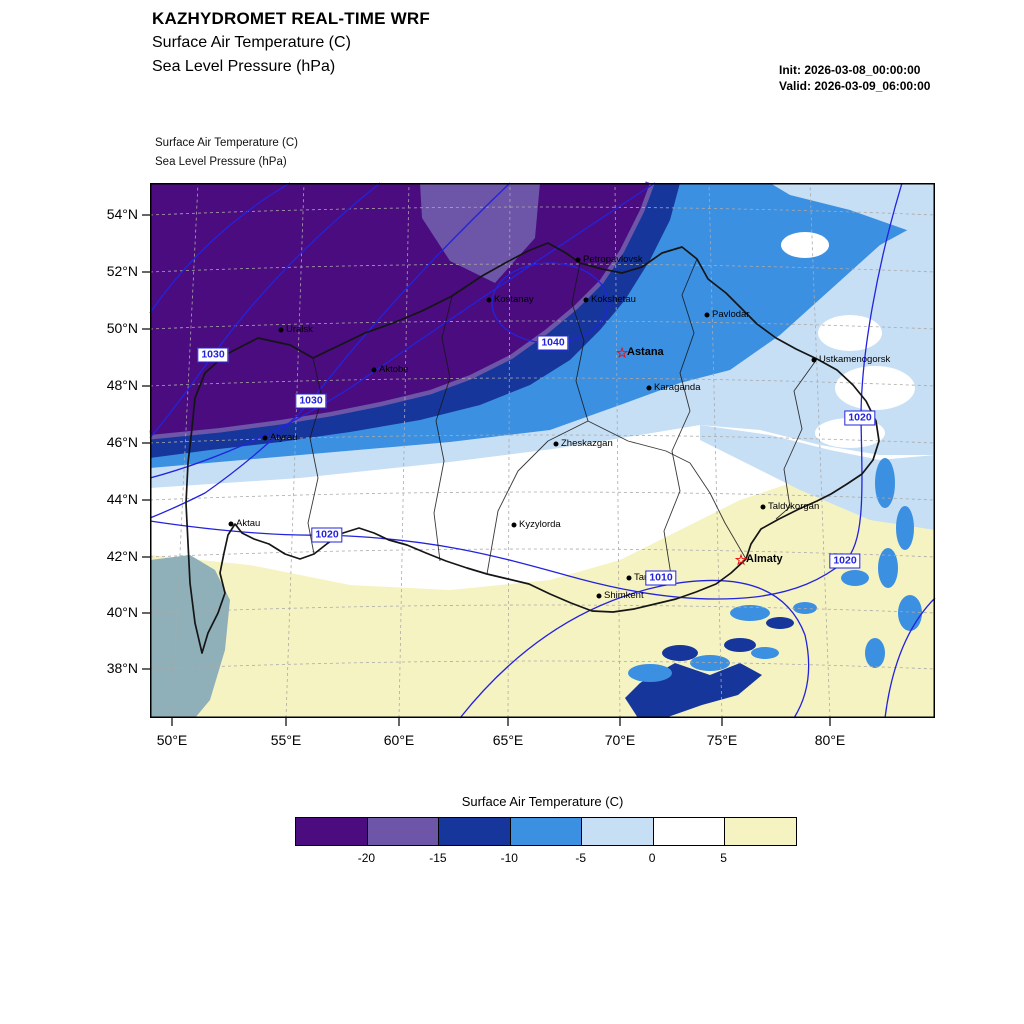  I want to click on legend-tick-label: 5, so click(723, 858).